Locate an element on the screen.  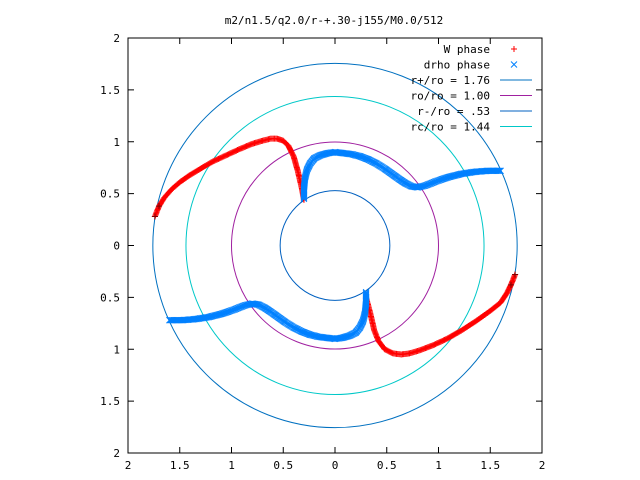
legend-cross-marker is located at coordinates (514, 64).